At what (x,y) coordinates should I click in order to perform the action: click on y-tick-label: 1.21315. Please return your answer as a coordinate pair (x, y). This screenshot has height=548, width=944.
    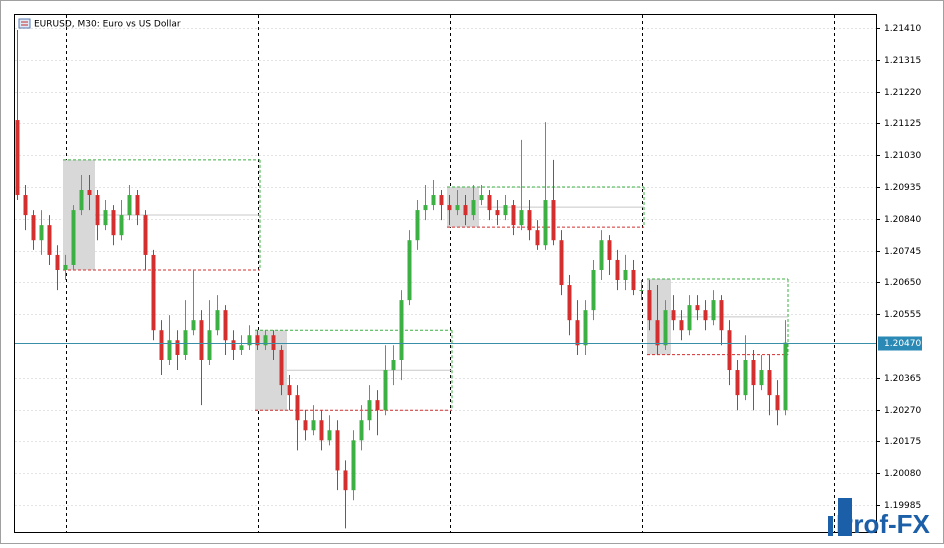
    Looking at the image, I should click on (902, 61).